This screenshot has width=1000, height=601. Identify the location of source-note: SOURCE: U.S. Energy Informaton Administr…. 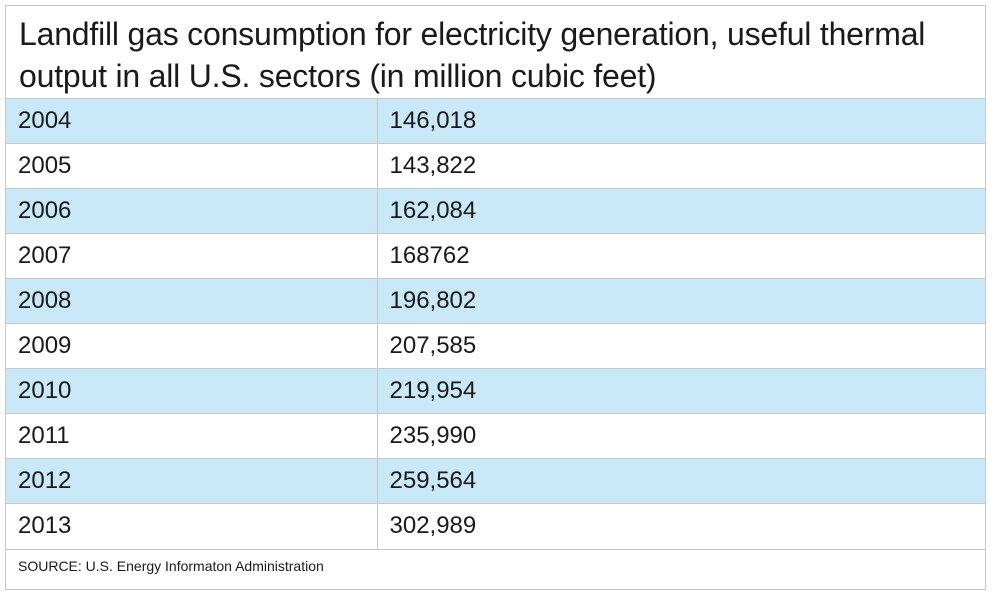
(495, 565).